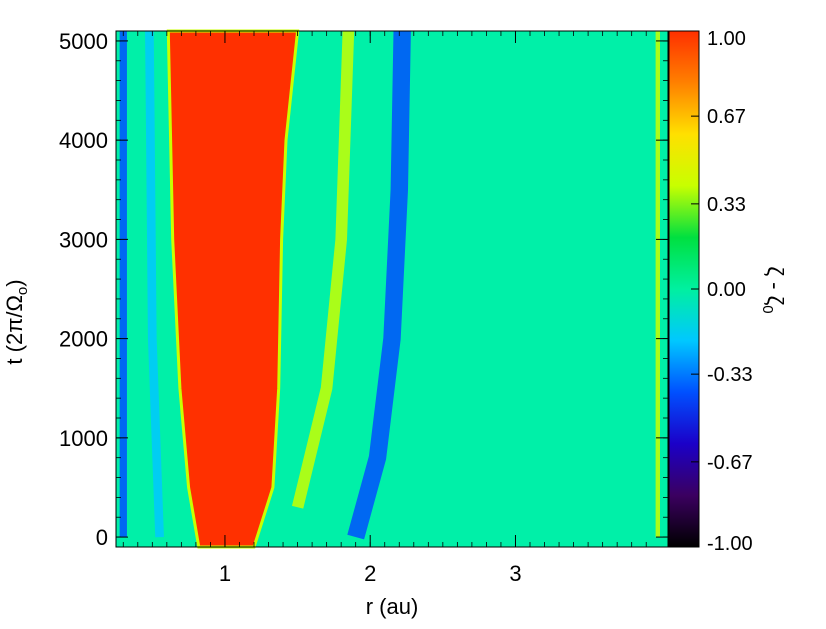 This screenshot has width=826, height=629. I want to click on colorbar-tick-label: -1.00, so click(730, 544).